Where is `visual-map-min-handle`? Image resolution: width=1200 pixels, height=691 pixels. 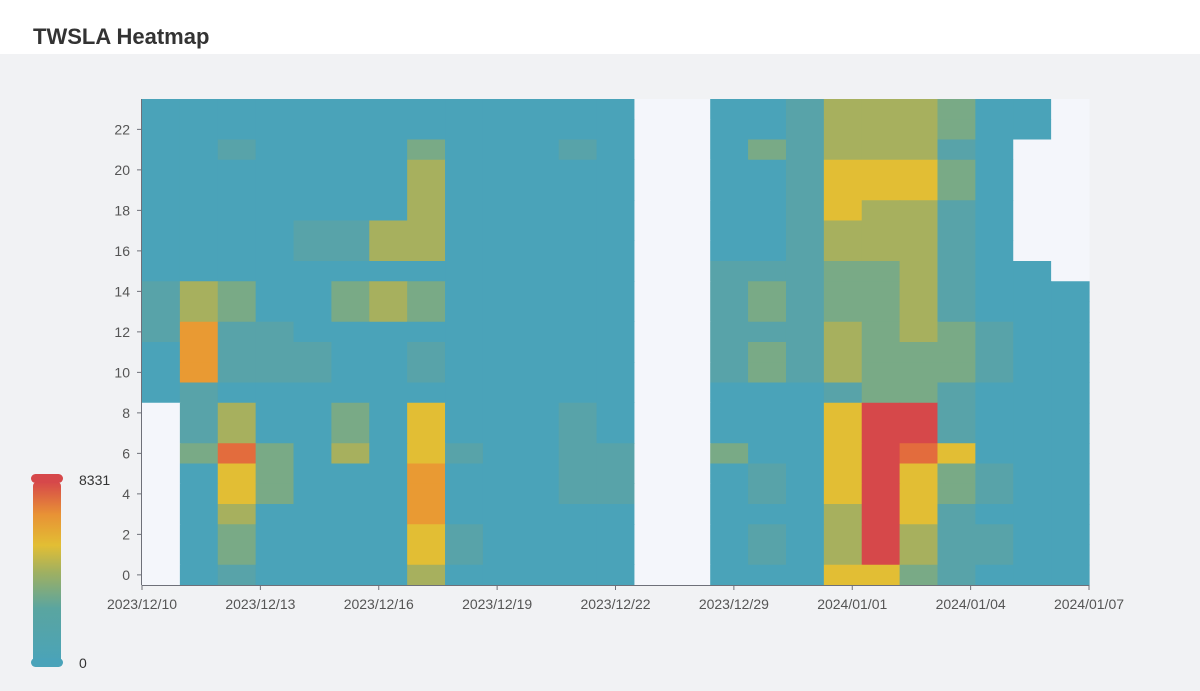
visual-map-min-handle is located at coordinates (47, 662).